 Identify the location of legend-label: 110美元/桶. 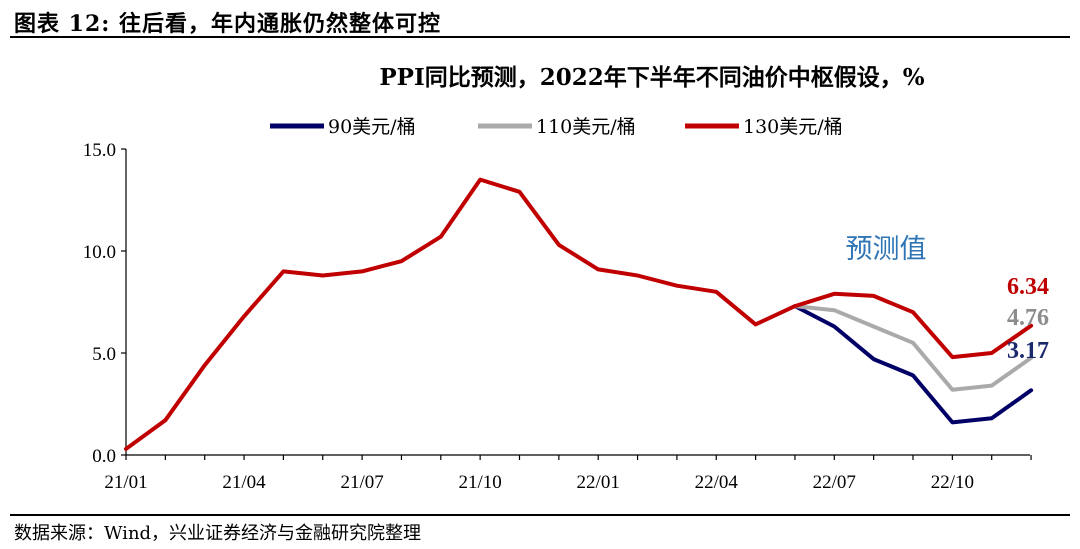
(586, 127).